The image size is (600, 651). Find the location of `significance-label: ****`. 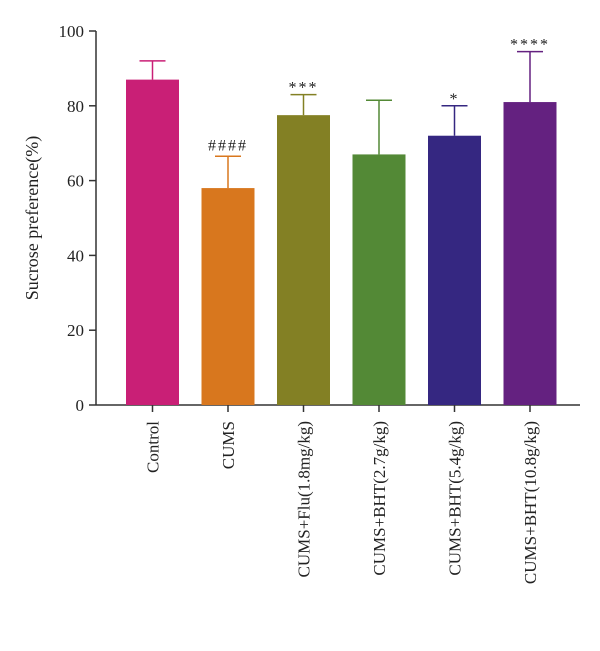

significance-label: **** is located at coordinates (530, 45).